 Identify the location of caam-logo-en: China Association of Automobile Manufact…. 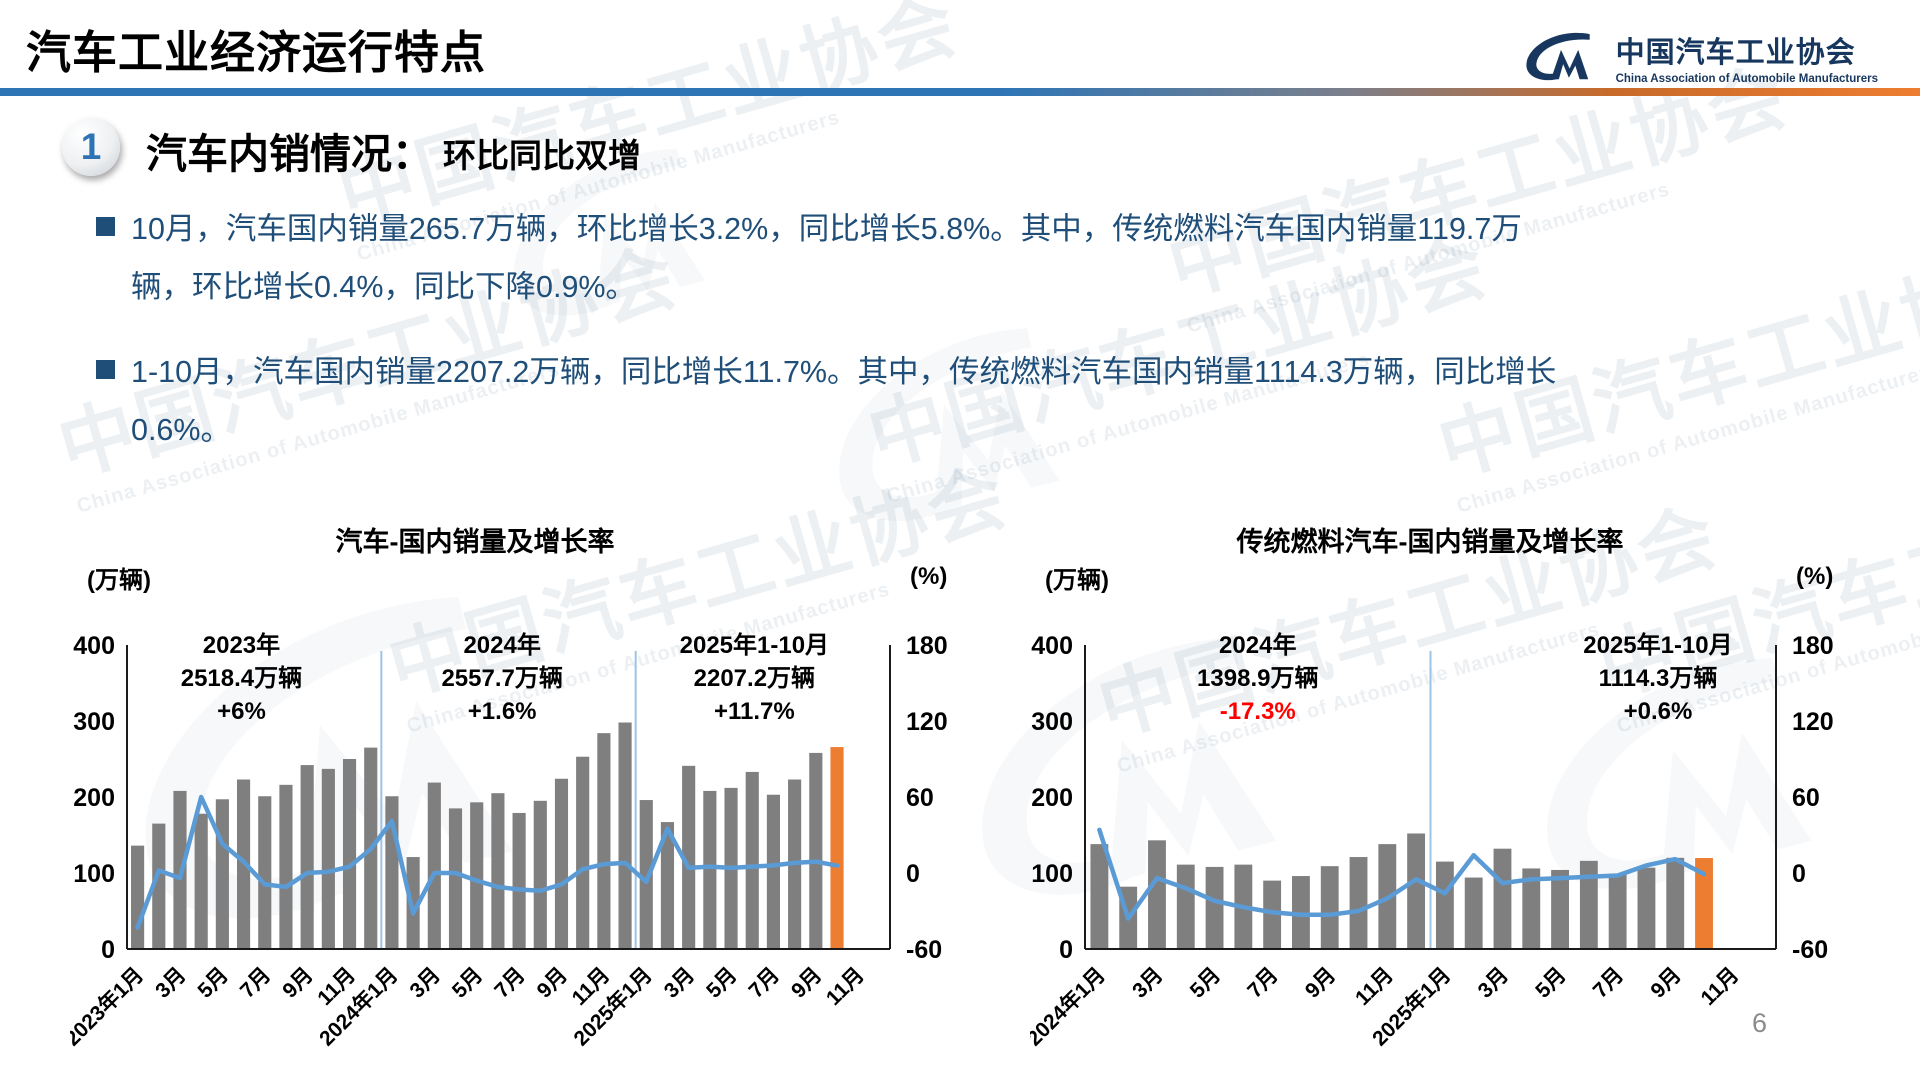
(1746, 79).